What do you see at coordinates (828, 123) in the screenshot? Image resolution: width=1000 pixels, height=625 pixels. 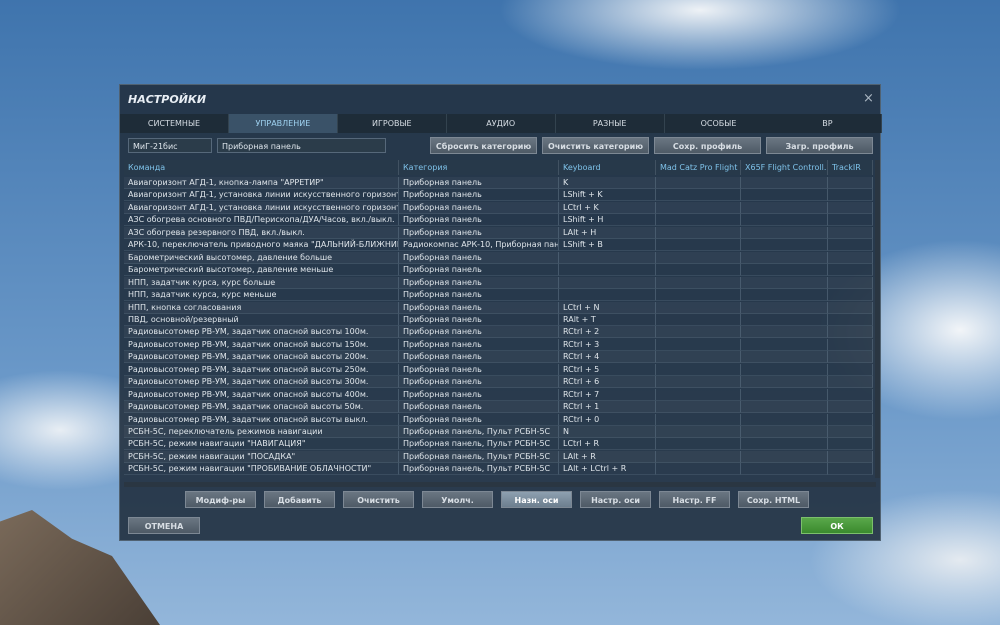 I see `tab: ВР` at bounding box center [828, 123].